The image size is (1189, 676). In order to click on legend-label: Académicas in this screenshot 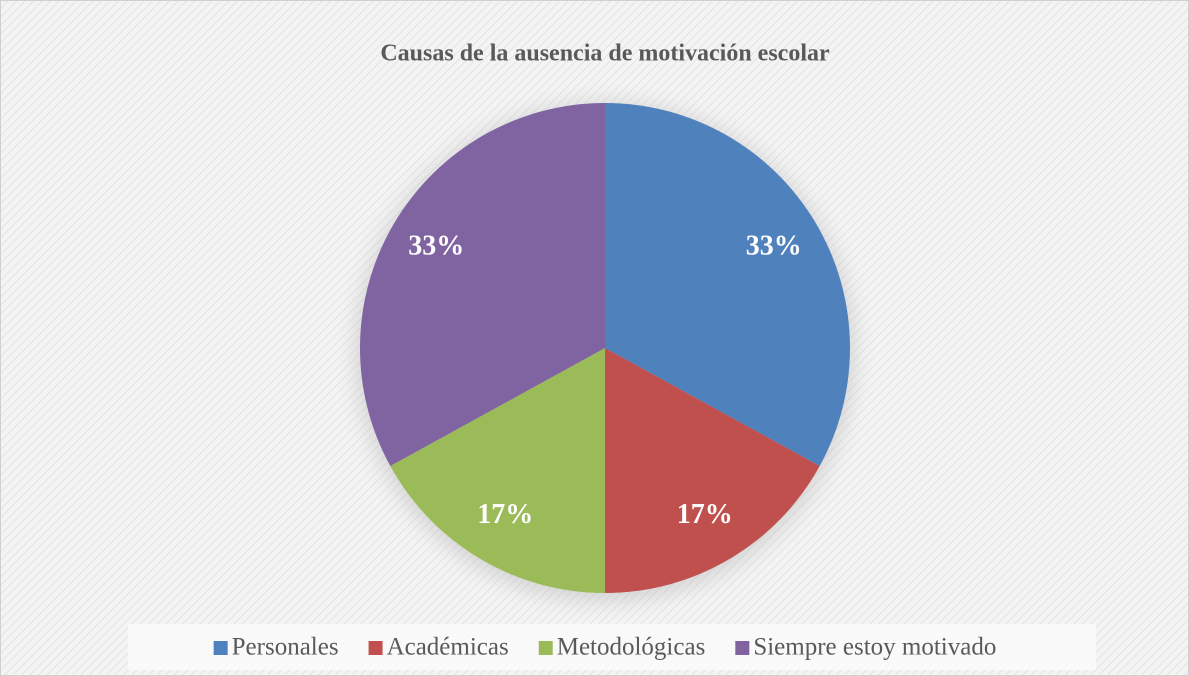, I will do `click(448, 647)`.